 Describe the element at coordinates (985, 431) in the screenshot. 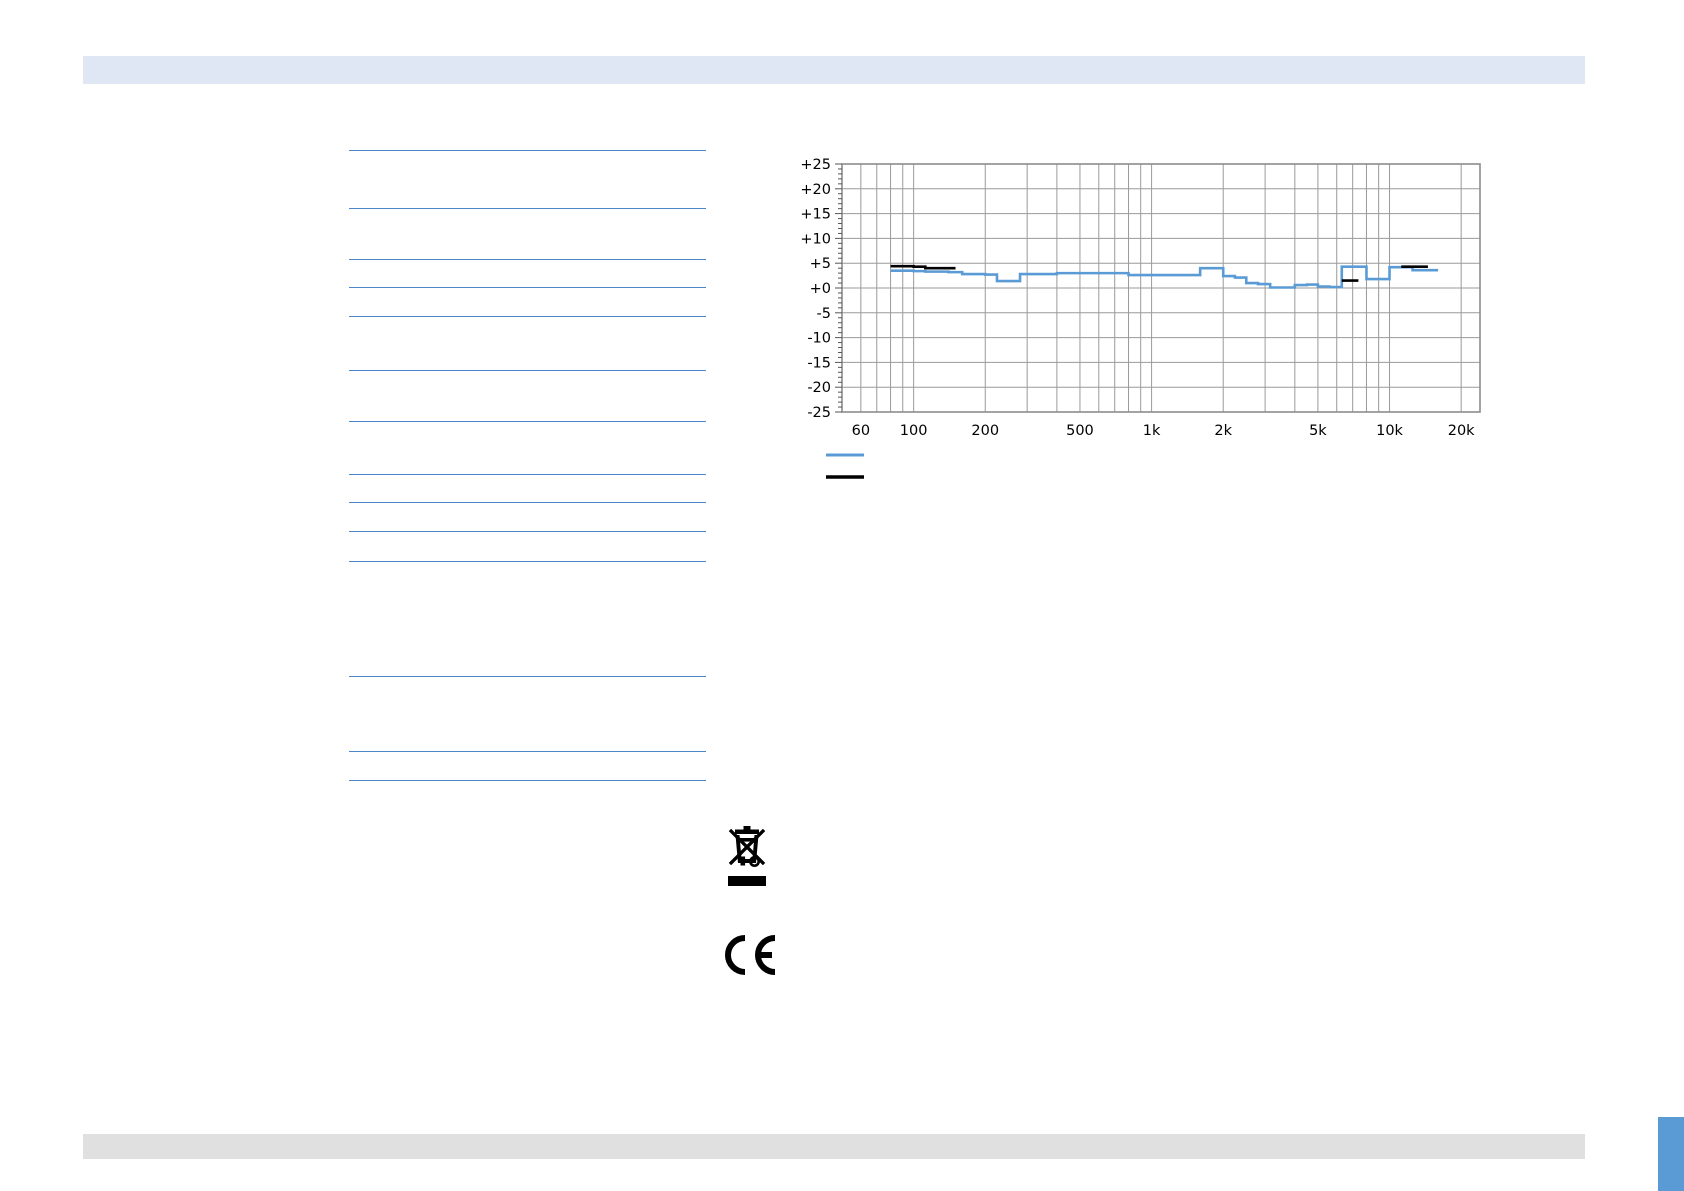

I see `x-tick-label: 200` at that location.